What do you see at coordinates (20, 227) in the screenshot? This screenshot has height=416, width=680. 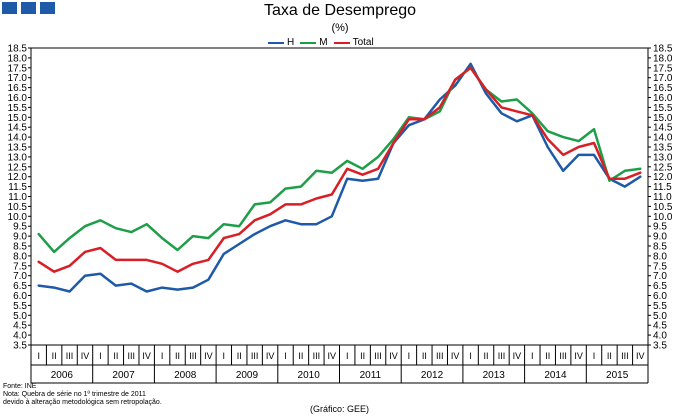 I see `y-tick-label-left: 9.5` at bounding box center [20, 227].